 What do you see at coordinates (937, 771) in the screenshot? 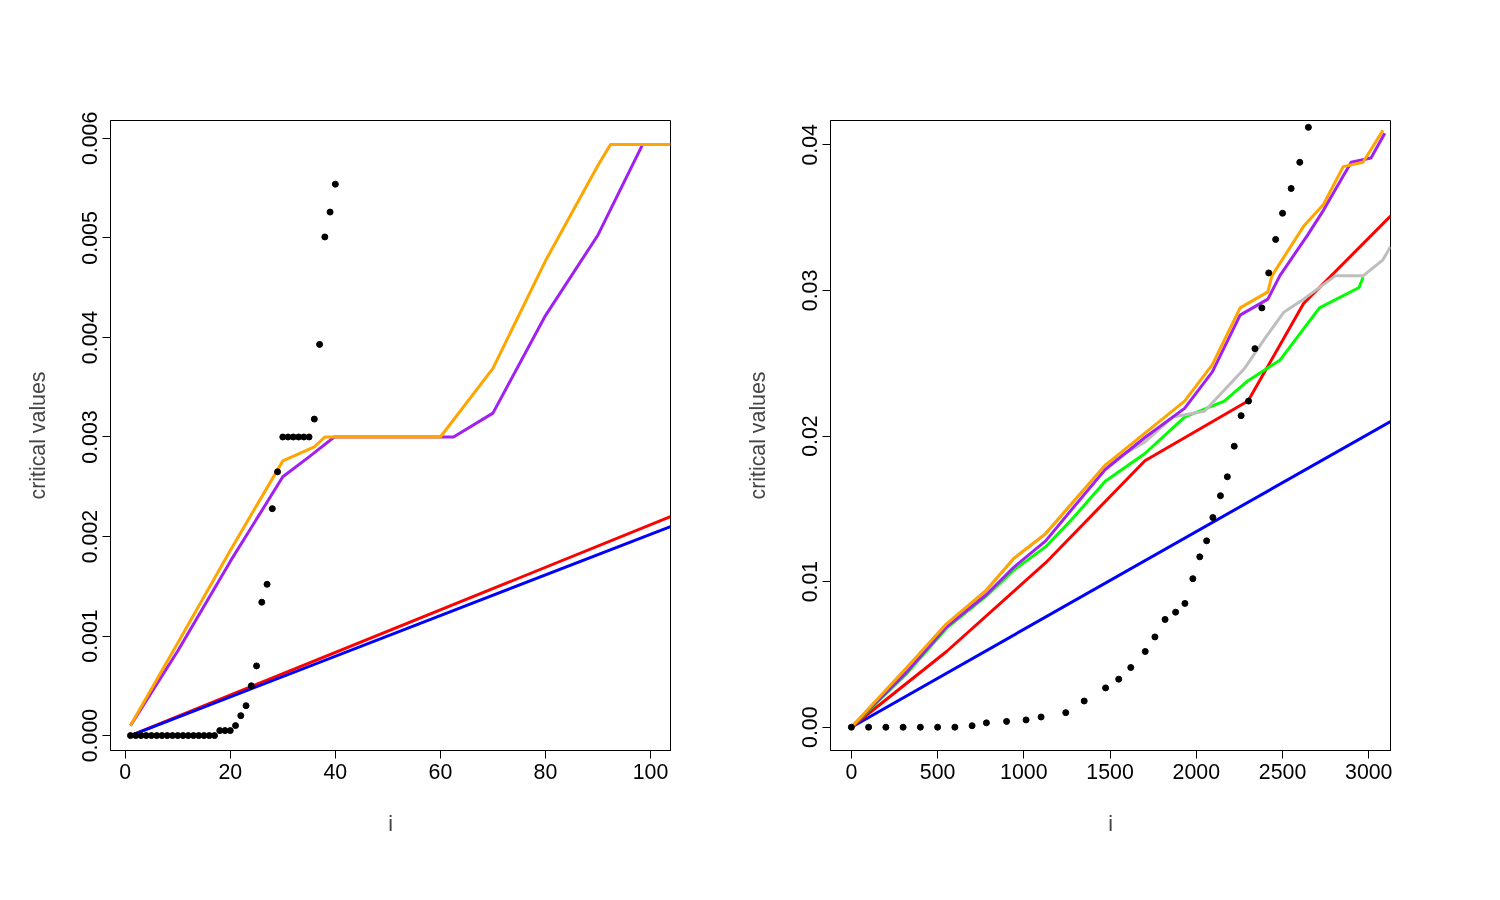
I see `x-tick-label: 500` at bounding box center [937, 771].